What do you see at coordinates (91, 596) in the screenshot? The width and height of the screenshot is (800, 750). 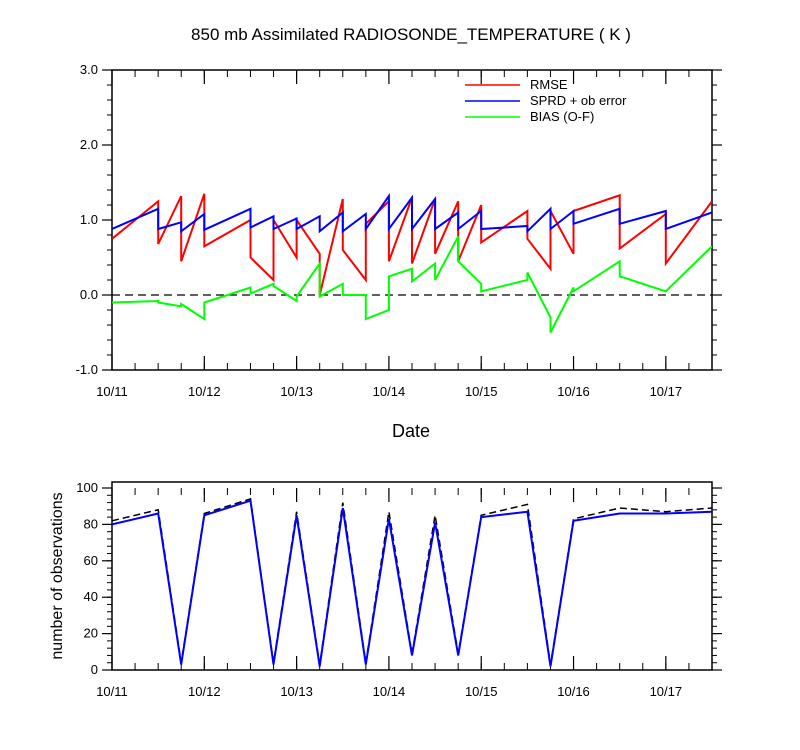 I see `y-tick-label: 40` at bounding box center [91, 596].